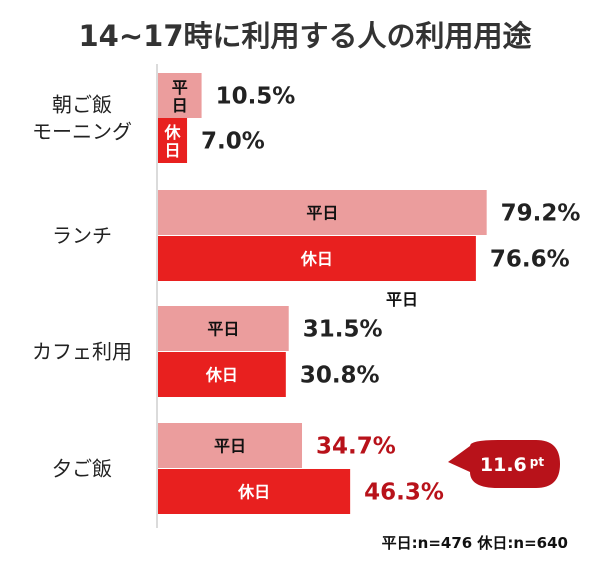 The width and height of the screenshot is (615, 563). What do you see at coordinates (82, 352) in the screenshot?
I see `category-label-2: カフェ利用` at bounding box center [82, 352].